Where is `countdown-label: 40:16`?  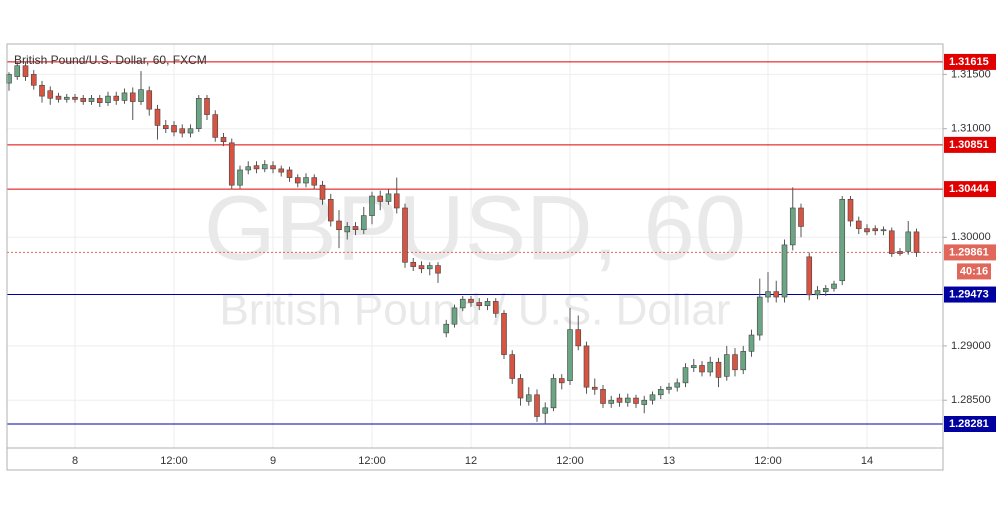
countdown-label: 40:16 is located at coordinates (974, 271).